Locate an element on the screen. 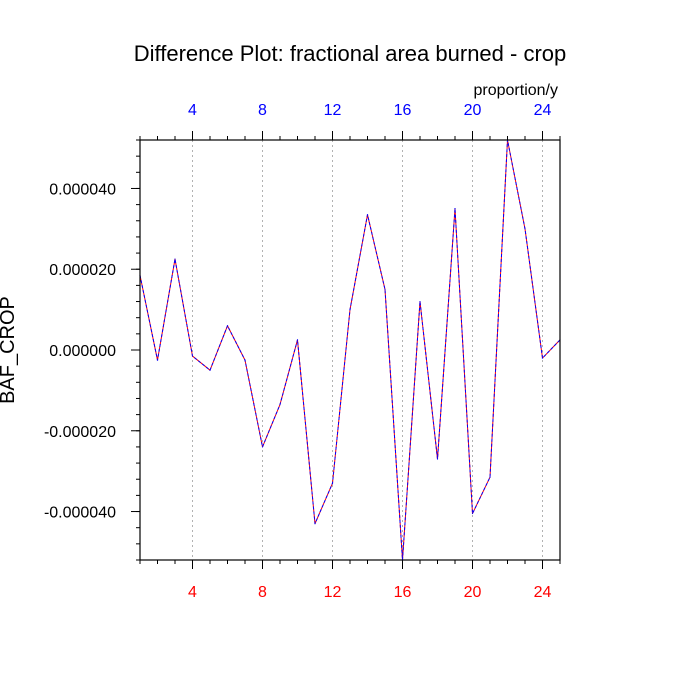  x-tick-label-top: 4 is located at coordinates (192, 110).